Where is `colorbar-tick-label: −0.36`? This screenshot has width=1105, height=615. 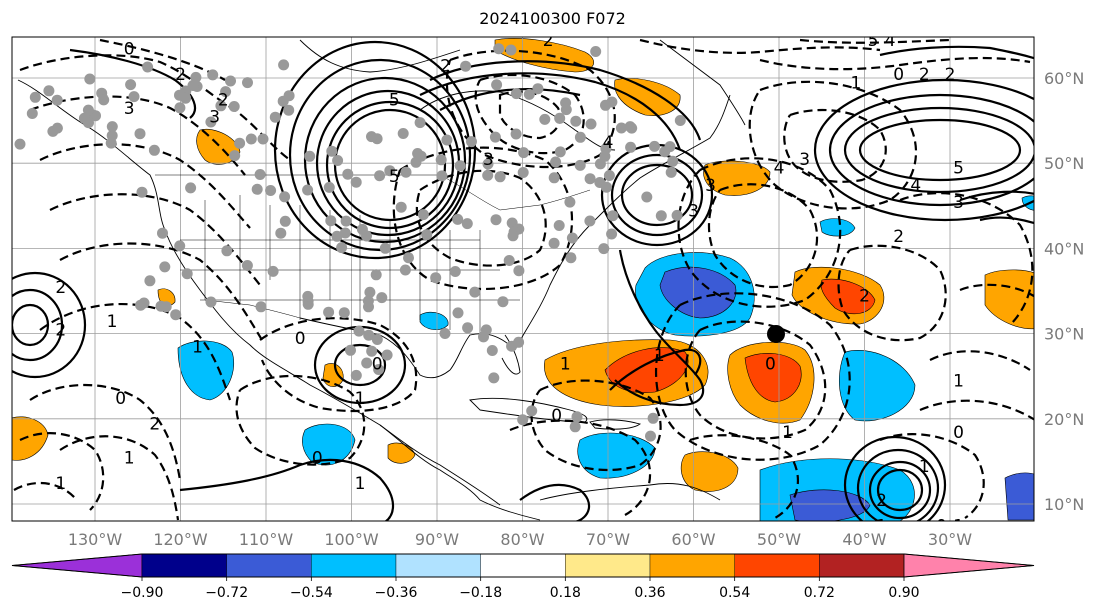
colorbar-tick-label: −0.36 is located at coordinates (396, 593).